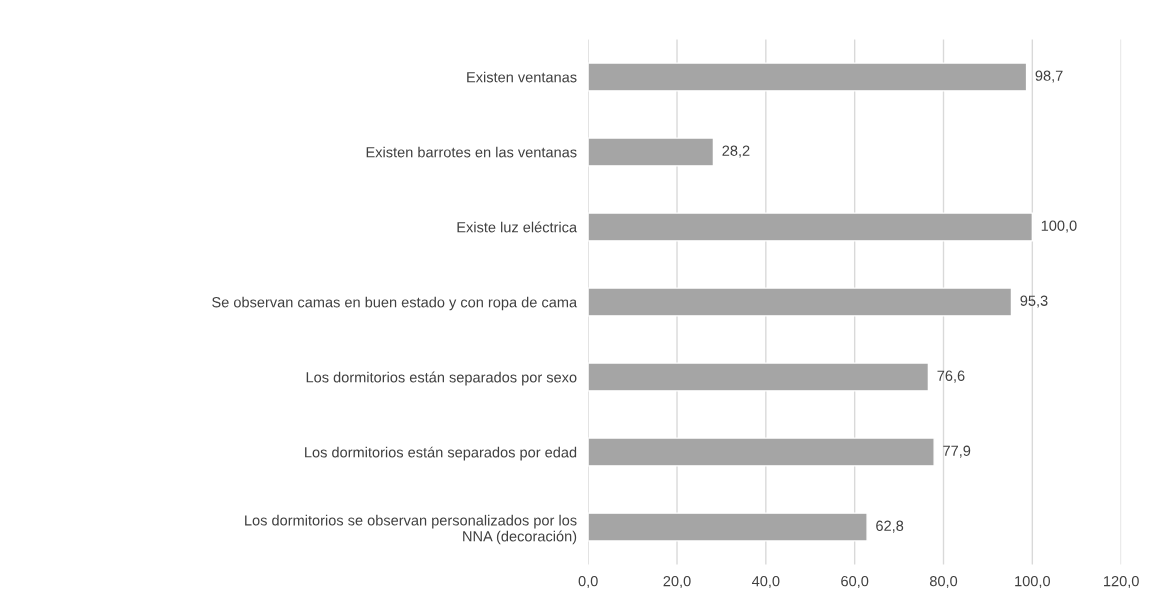 Image resolution: width=1174 pixels, height=607 pixels. Describe the element at coordinates (890, 526) in the screenshot. I see `data-label: 62,8` at that location.